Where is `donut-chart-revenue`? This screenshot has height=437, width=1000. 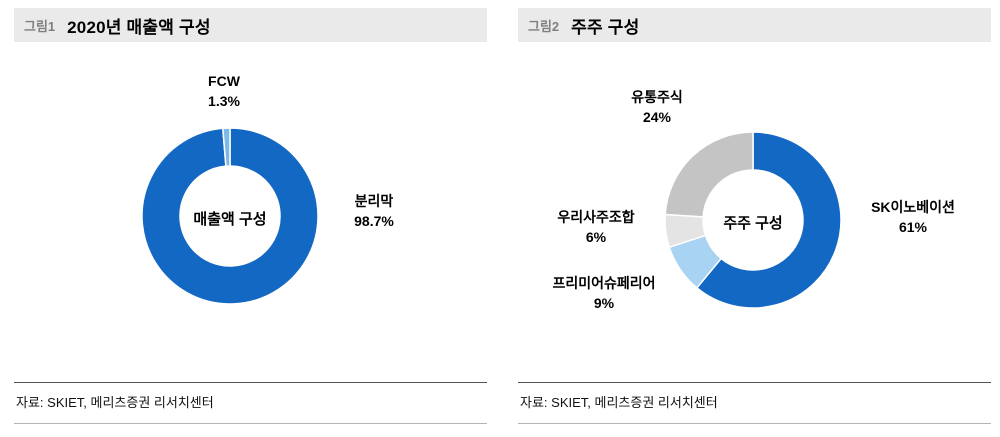 donut-chart-revenue is located at coordinates (230, 216).